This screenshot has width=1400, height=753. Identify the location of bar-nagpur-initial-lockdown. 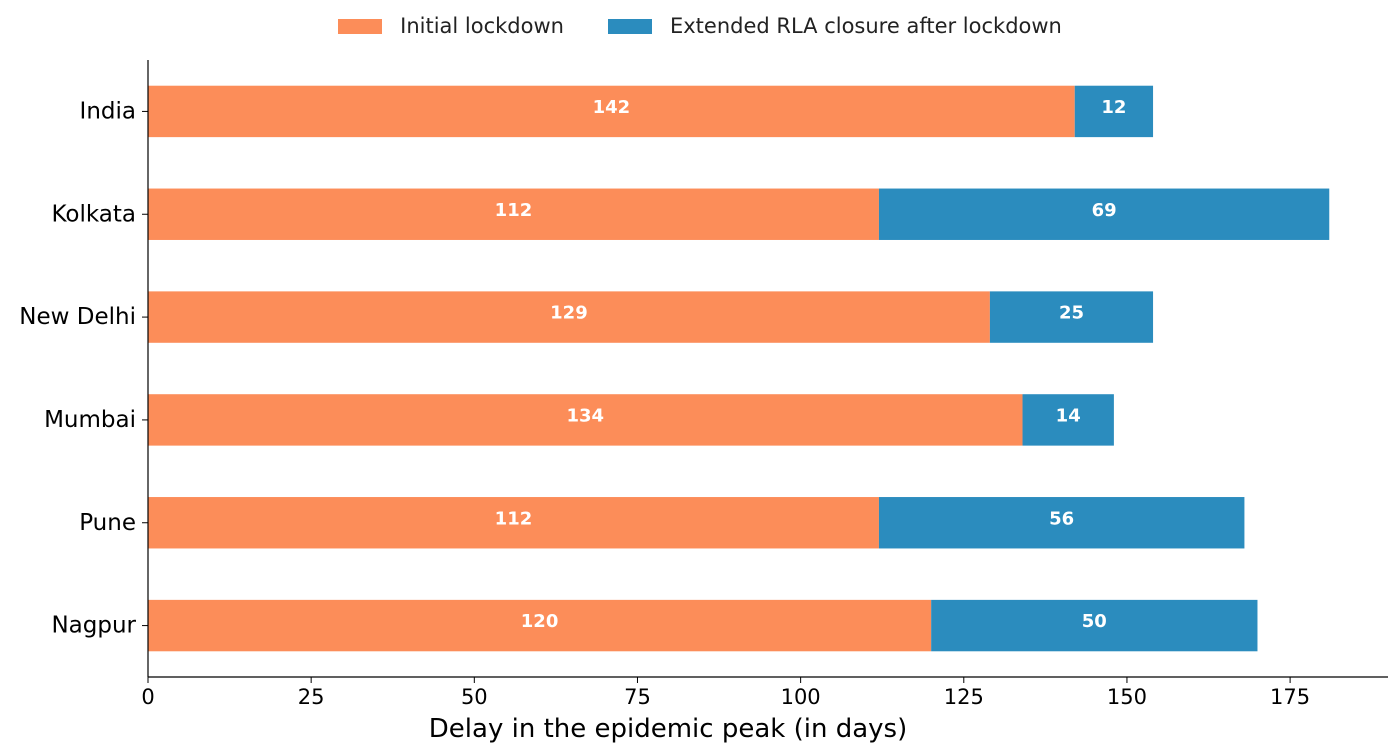
(540, 625).